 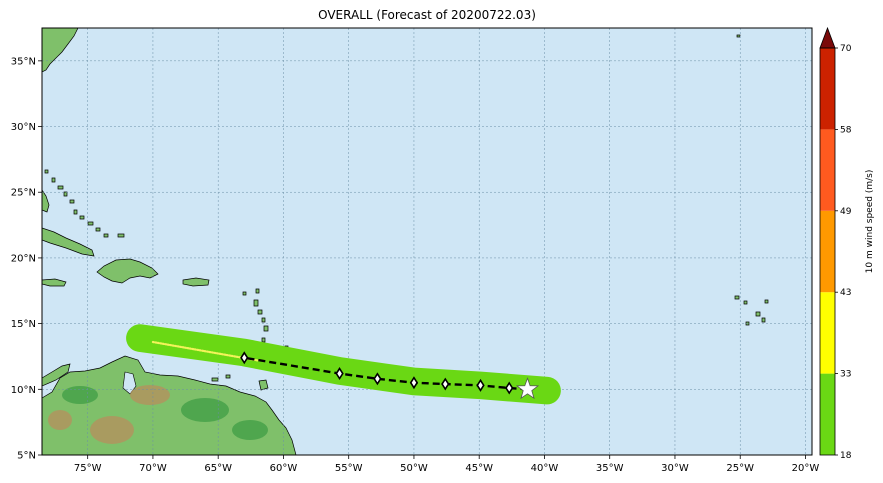 I want to click on longitude-tick-label: 50°W, so click(x=414, y=468).